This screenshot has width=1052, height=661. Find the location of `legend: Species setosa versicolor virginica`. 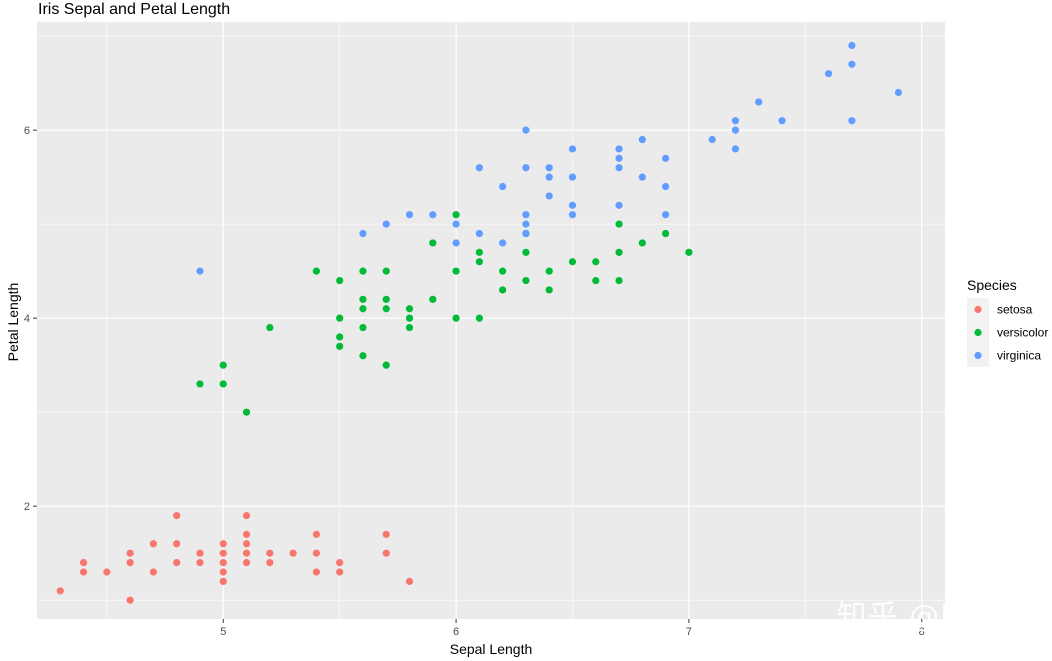

legend: Species setosa versicolor virginica is located at coordinates (1007, 322).